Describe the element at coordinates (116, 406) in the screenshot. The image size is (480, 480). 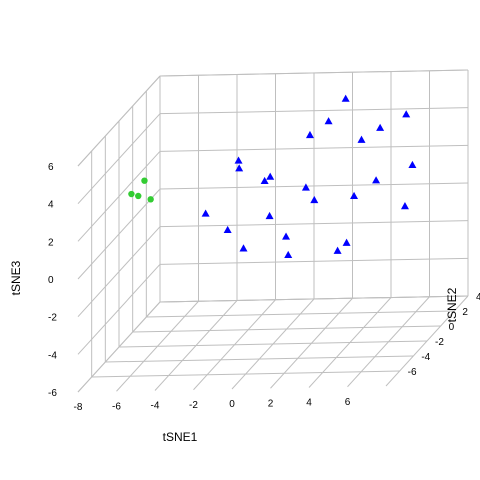
I see `x-tick-label: -6` at that location.